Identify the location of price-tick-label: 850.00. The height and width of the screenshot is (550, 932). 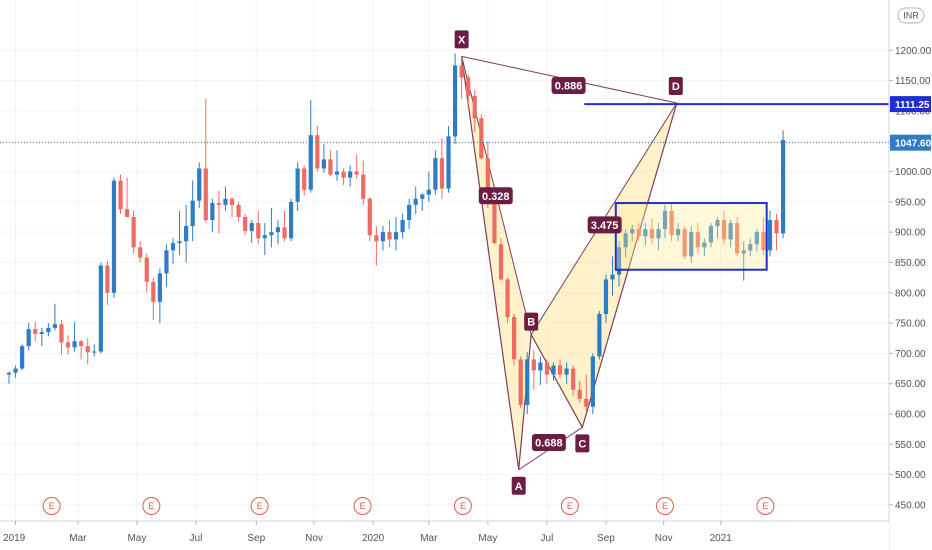
(910, 263).